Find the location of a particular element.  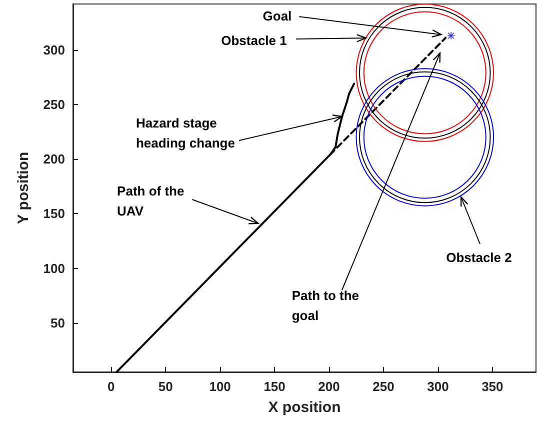

annotation: Path of the UAV is located at coordinates (150, 200).